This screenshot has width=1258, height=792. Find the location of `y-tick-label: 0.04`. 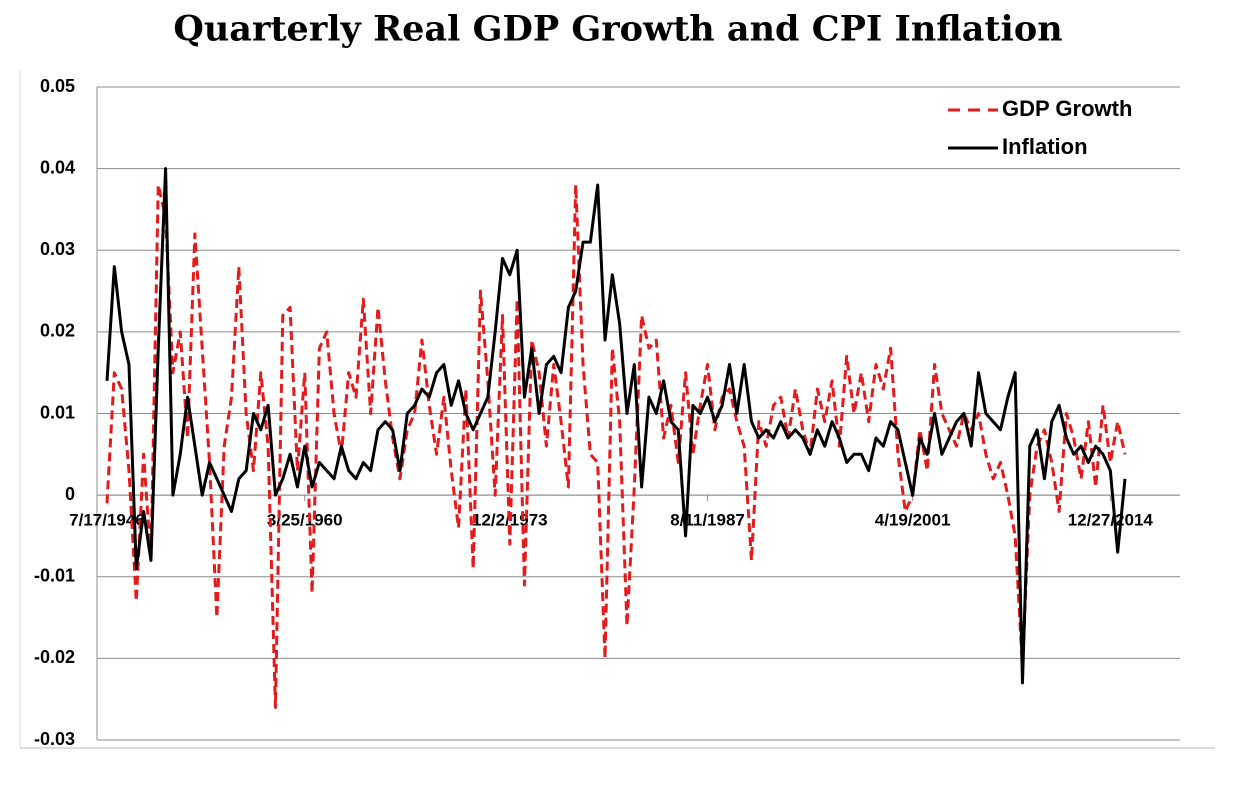

y-tick-label: 0.04 is located at coordinates (57, 167).